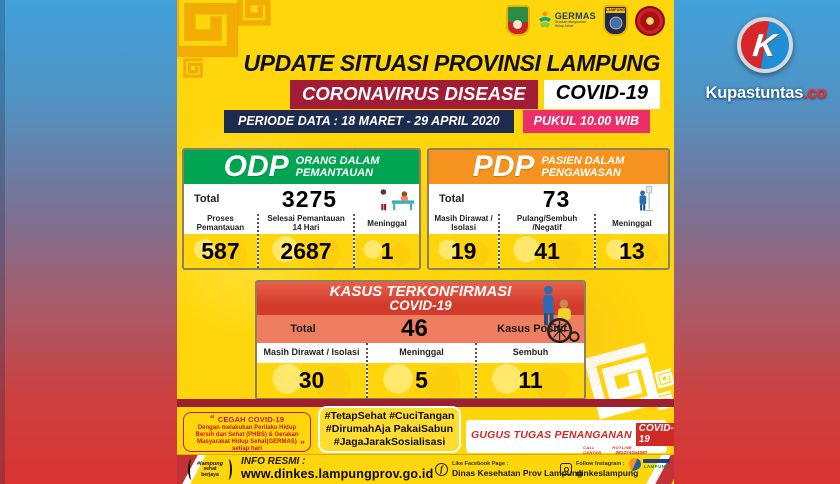  I want to click on period-data-banner: PERIODE DATA : 18 MARET - 29 APRIL 2020, so click(369, 121).